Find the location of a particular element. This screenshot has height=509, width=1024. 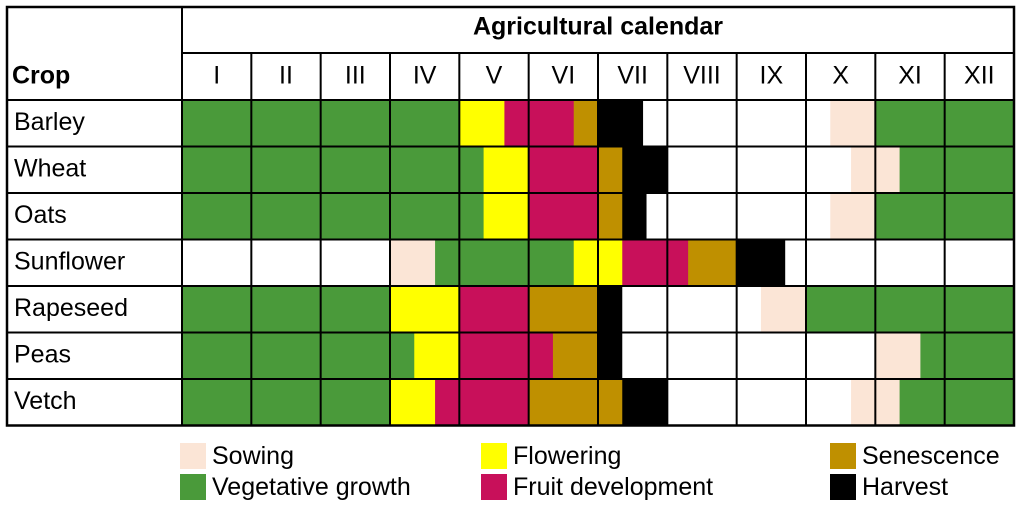

stage-cell-peas-v-D is located at coordinates (494, 355).